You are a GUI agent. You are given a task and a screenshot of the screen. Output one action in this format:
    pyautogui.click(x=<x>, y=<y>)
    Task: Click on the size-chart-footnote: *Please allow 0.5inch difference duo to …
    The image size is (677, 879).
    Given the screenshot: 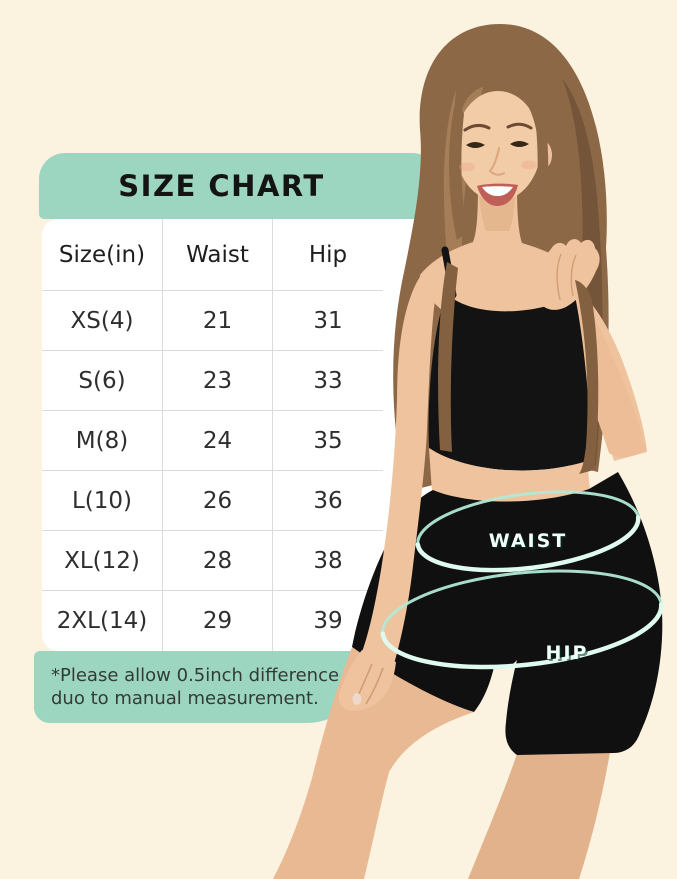 What is the action you would take?
    pyautogui.click(x=203, y=687)
    